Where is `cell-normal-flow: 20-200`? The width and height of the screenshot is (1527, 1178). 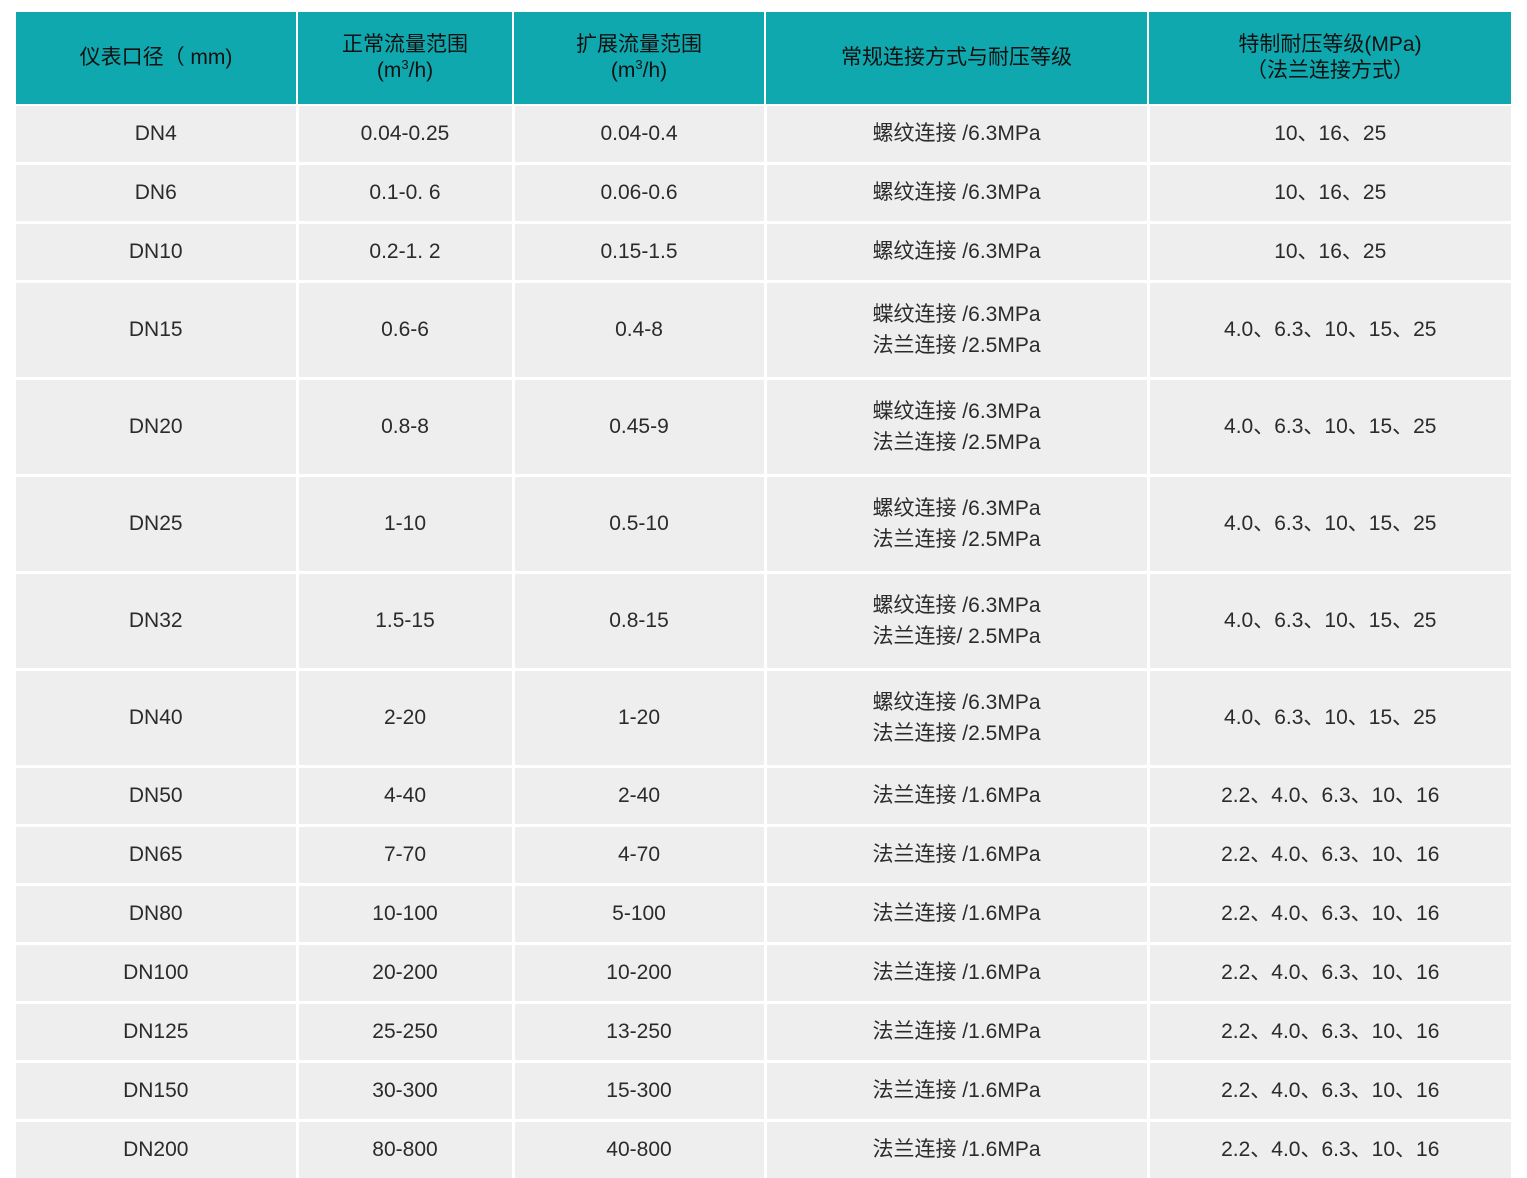
cell-normal-flow: 20-200 is located at coordinates (405, 973).